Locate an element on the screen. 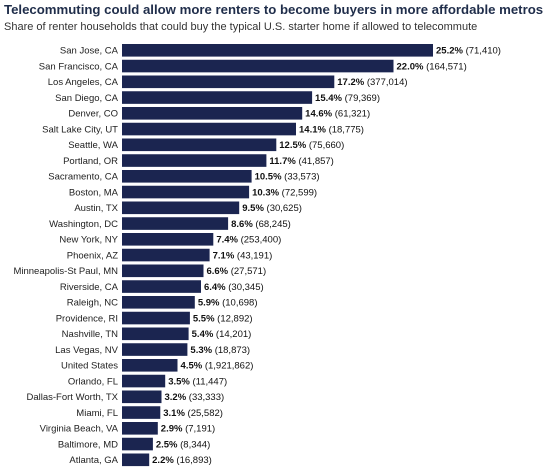 This screenshot has height=471, width=550. value-label: 7.1% (43,191) is located at coordinates (243, 255).